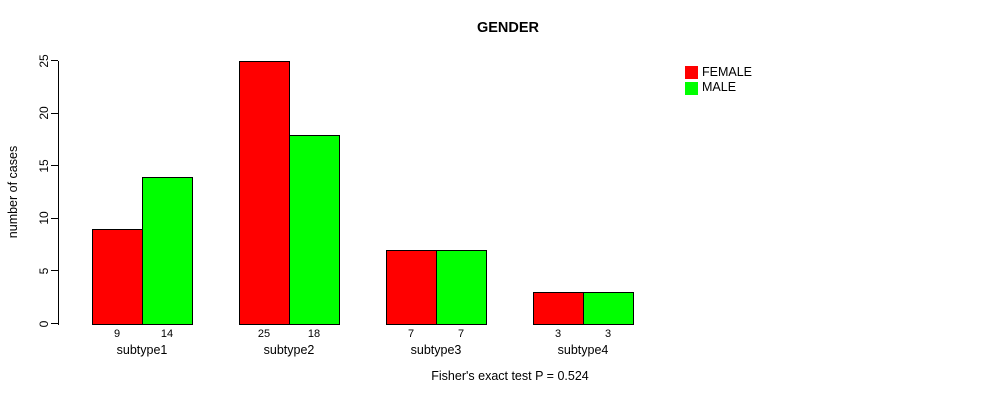 This screenshot has width=990, height=400. I want to click on legend-label-male: MALE, so click(719, 87).